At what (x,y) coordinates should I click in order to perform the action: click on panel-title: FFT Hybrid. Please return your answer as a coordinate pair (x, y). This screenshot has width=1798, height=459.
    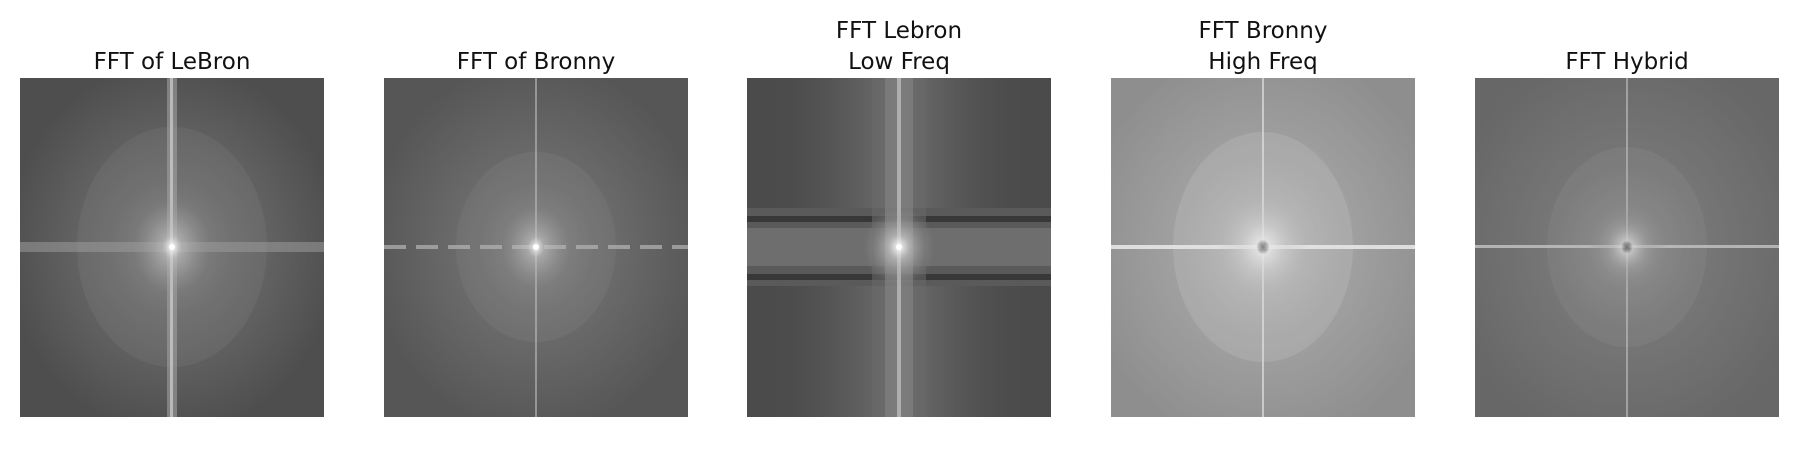
    Looking at the image, I should click on (1627, 62).